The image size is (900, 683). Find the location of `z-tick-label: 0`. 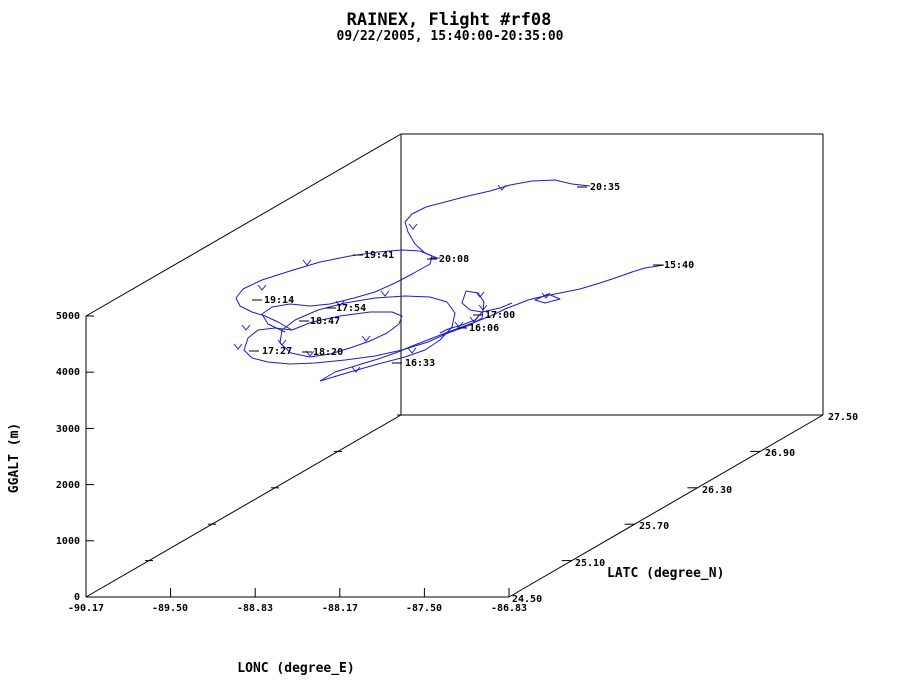

z-tick-label: 0 is located at coordinates (77, 597).